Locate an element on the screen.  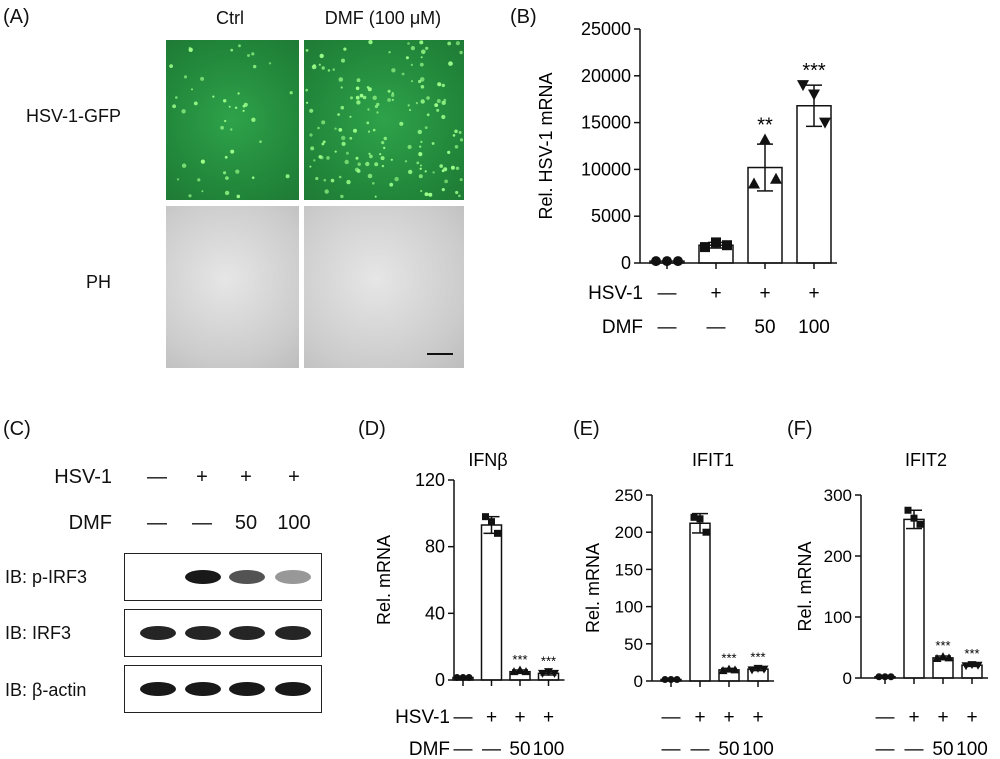
y-tick-label: 40 is located at coordinates (435, 613).